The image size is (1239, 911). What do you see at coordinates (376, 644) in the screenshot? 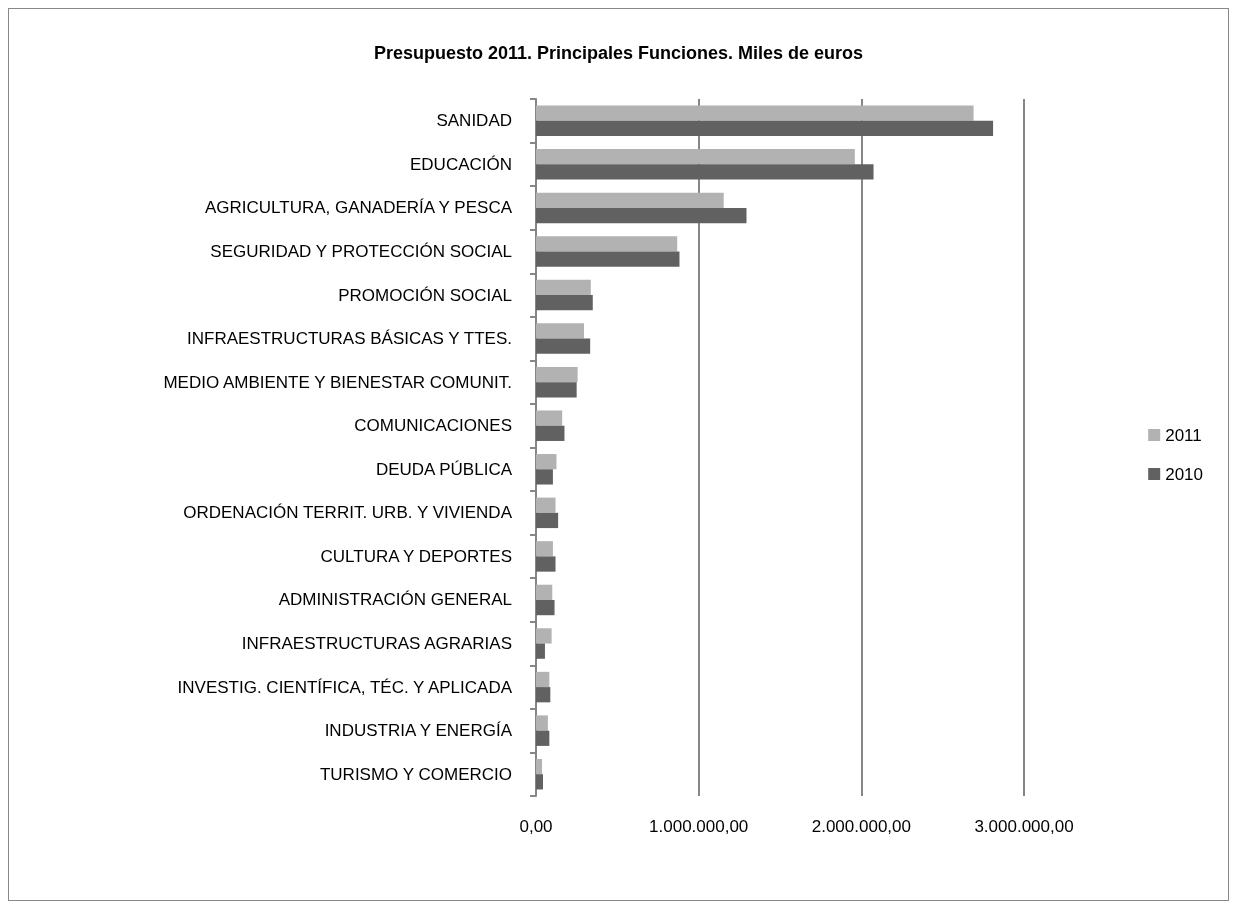
I see `y-tick-label: INFRAESTRUCTURAS AGRARIAS` at bounding box center [376, 644].